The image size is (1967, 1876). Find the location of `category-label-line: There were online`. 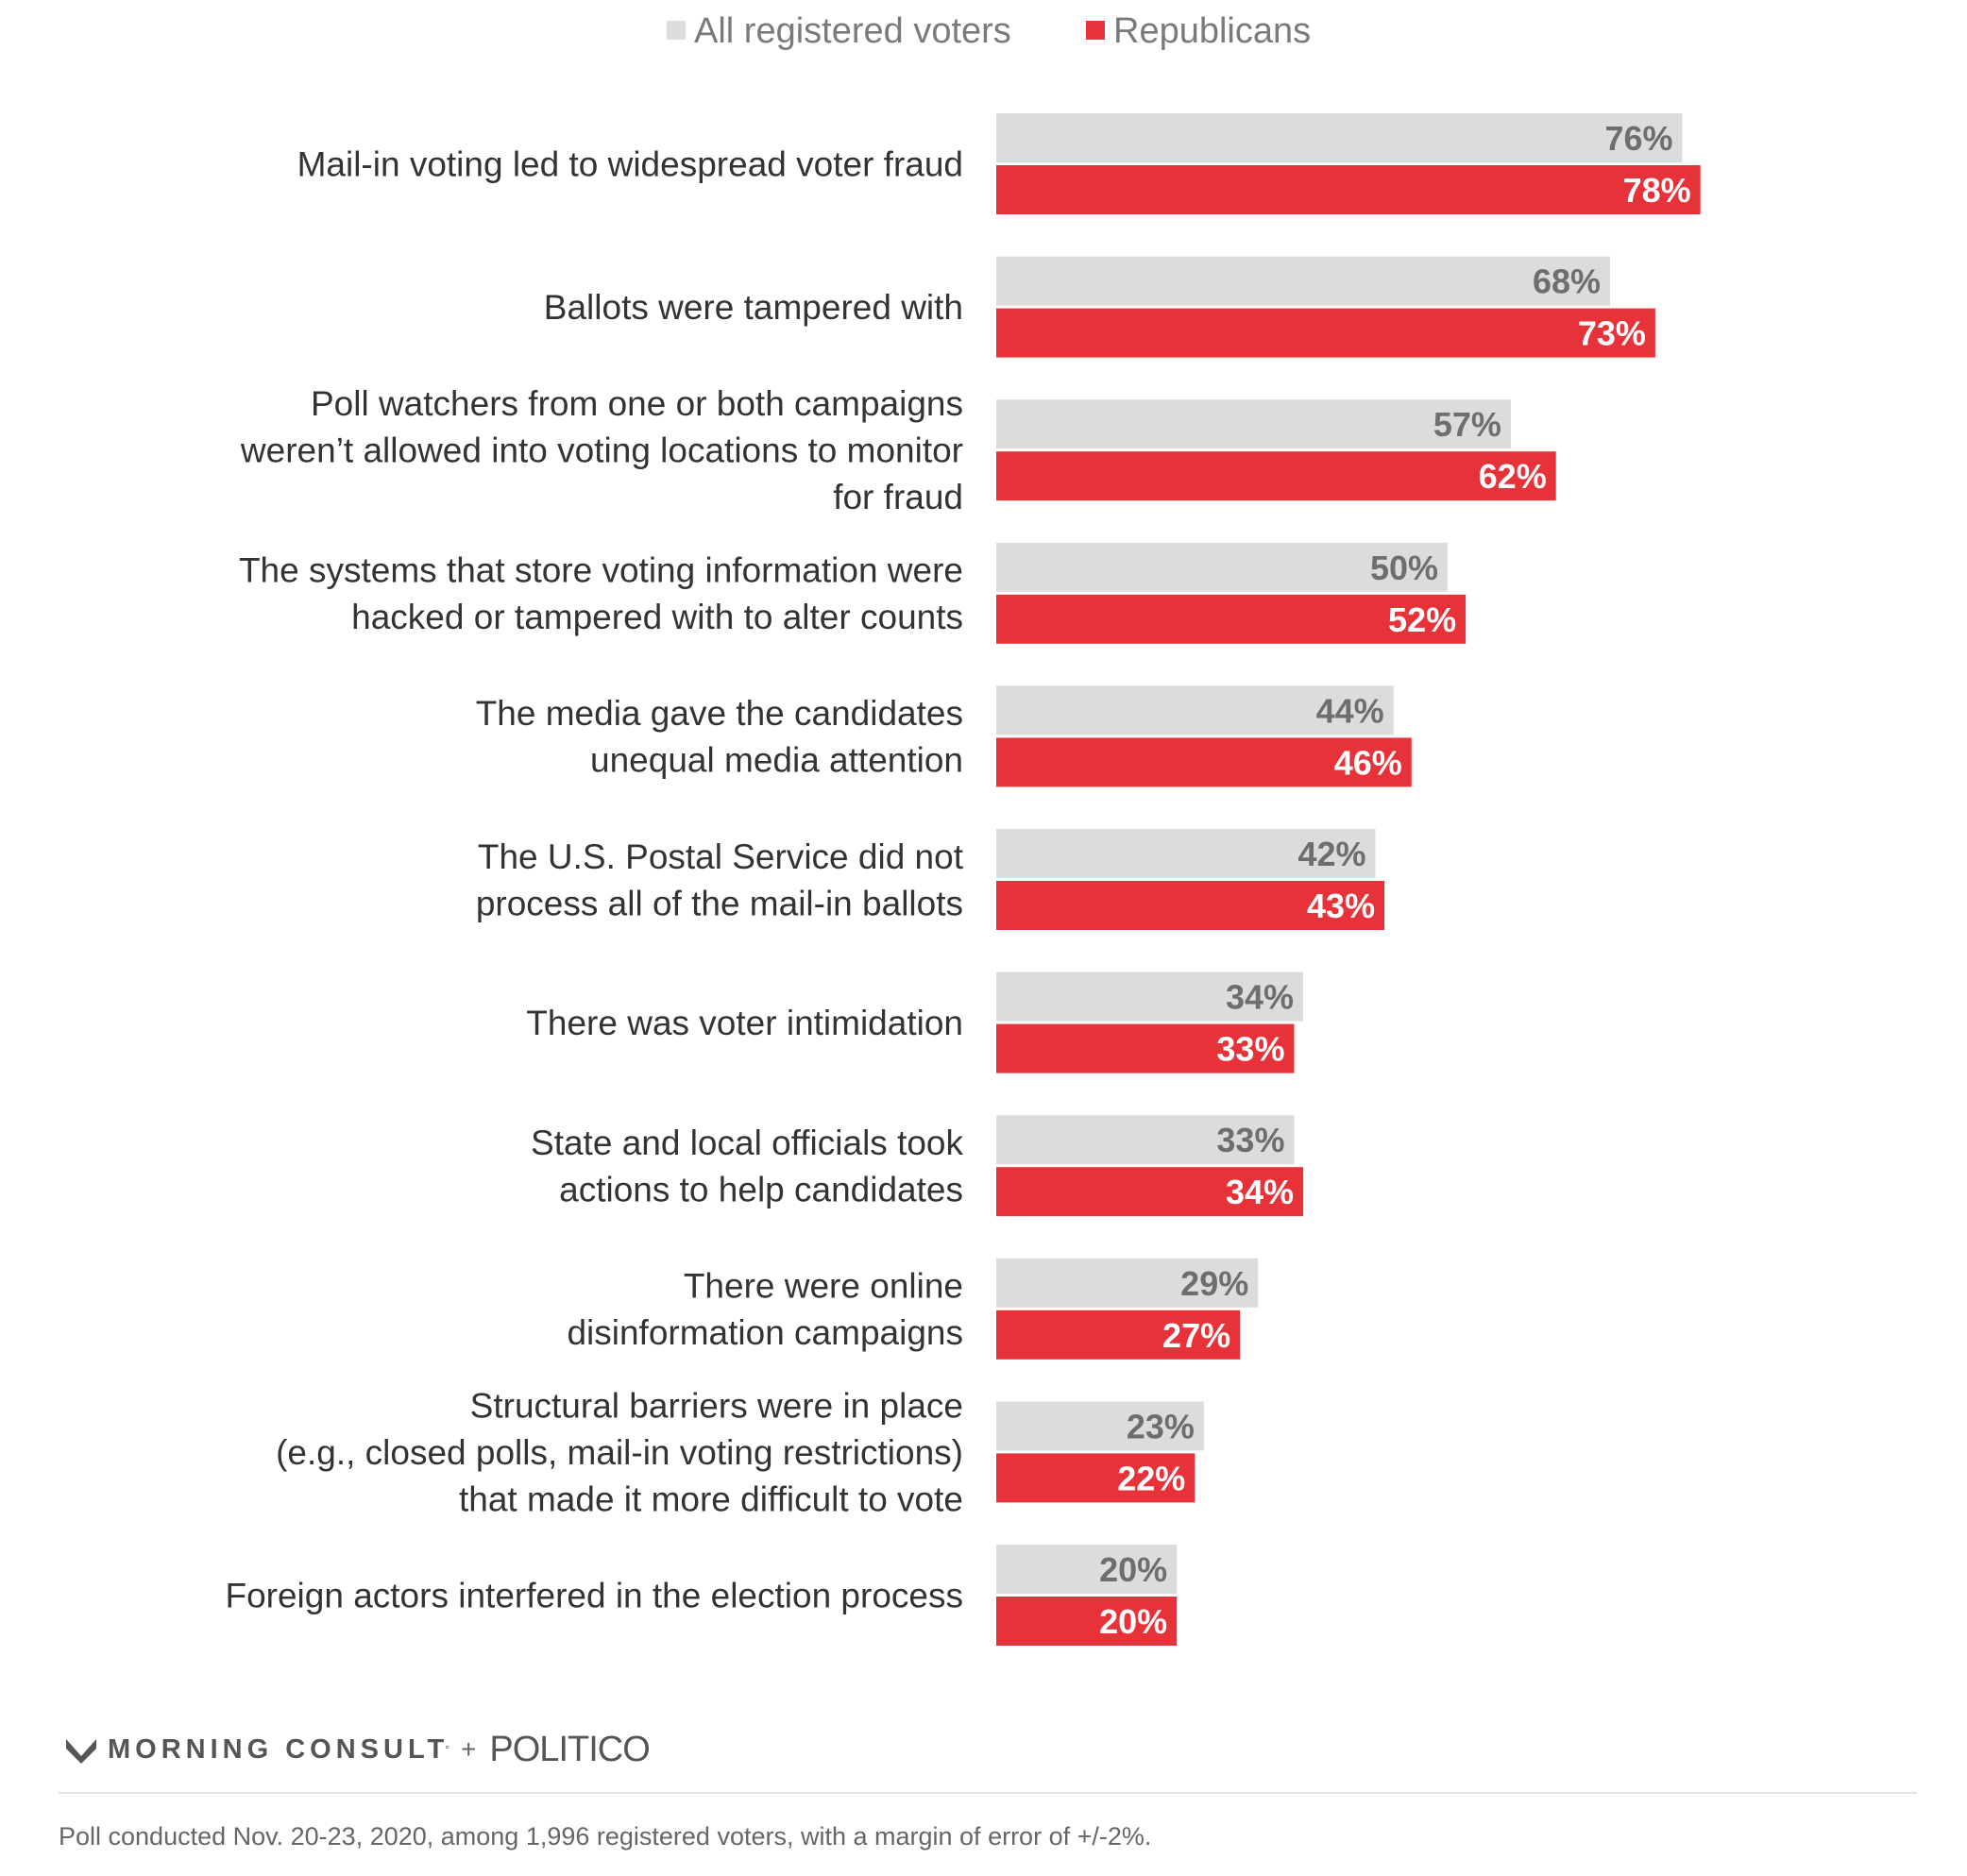

category-label-line: There were online is located at coordinates (823, 1286).